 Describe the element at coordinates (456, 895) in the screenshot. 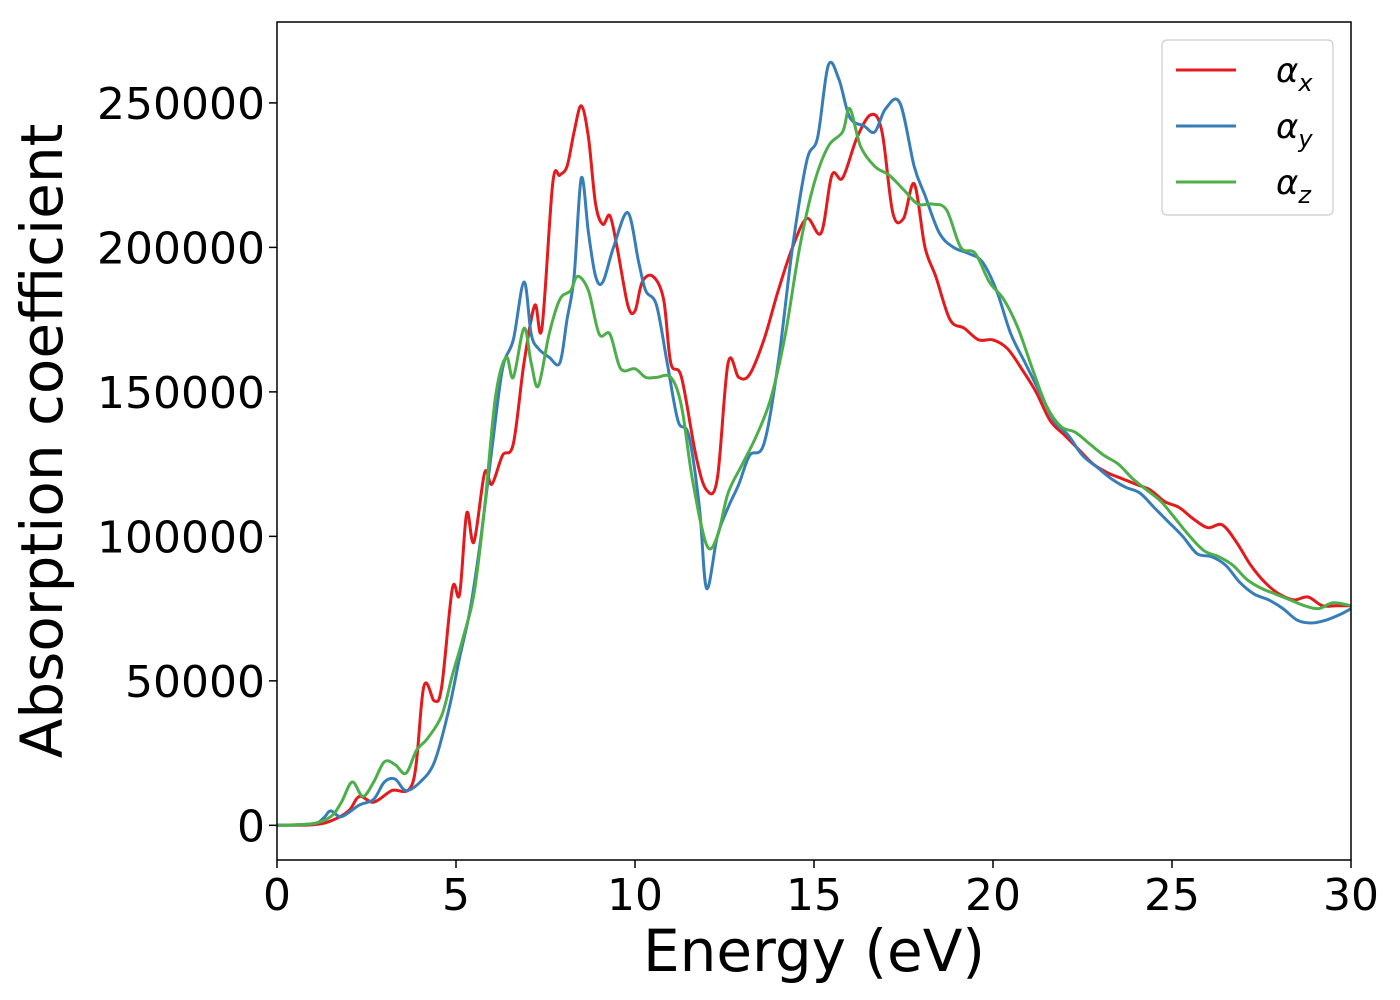

I see `x-tick-label: 5` at that location.